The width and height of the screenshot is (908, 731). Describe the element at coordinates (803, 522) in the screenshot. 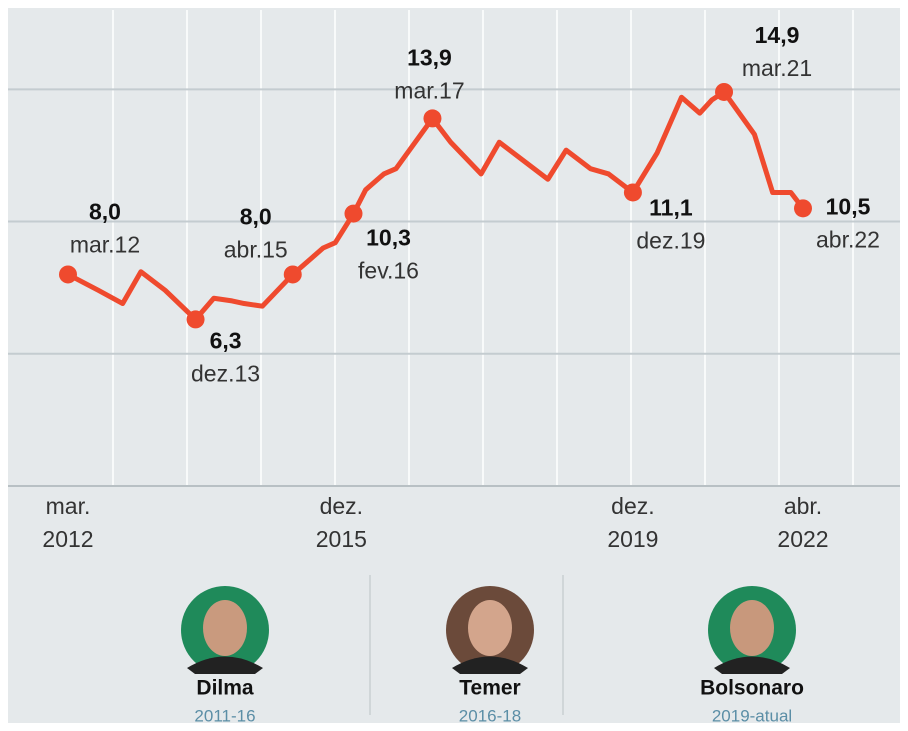

I see `x-tick-label: abr. 2022` at that location.